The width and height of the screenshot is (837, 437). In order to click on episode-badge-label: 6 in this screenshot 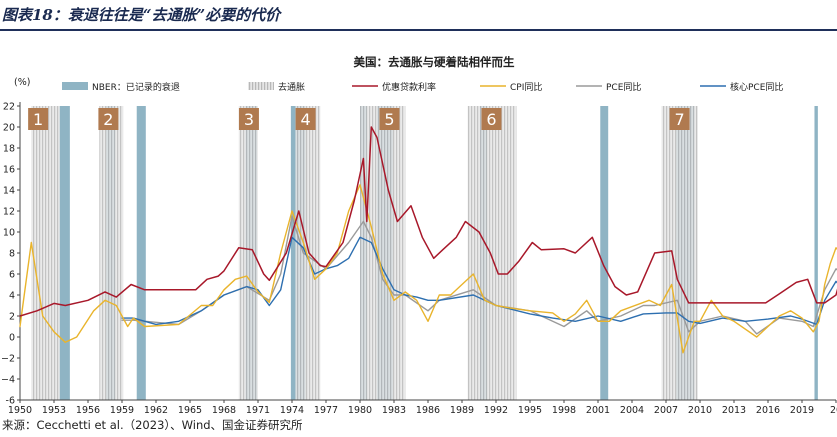, I will do `click(491, 119)`.